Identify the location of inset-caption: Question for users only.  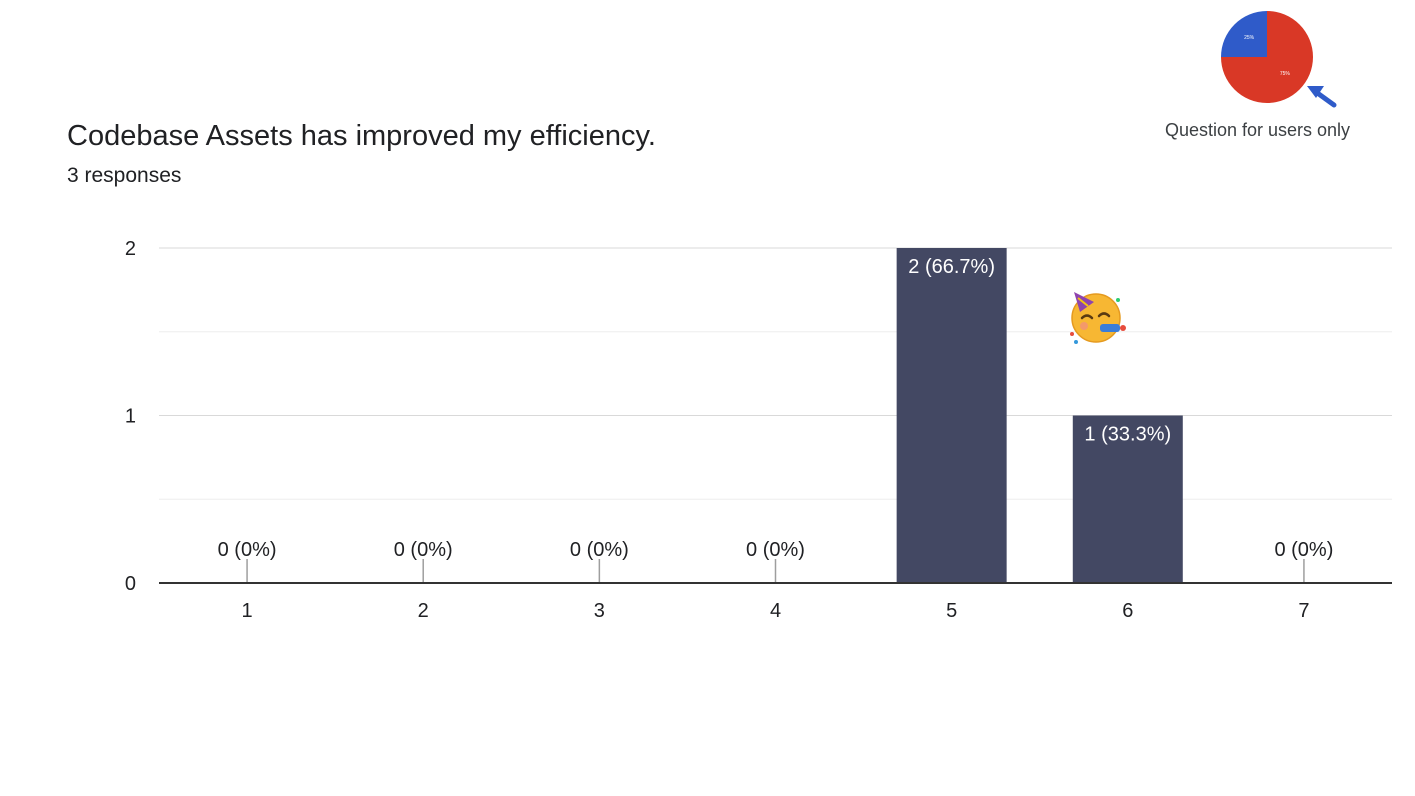
(1257, 130).